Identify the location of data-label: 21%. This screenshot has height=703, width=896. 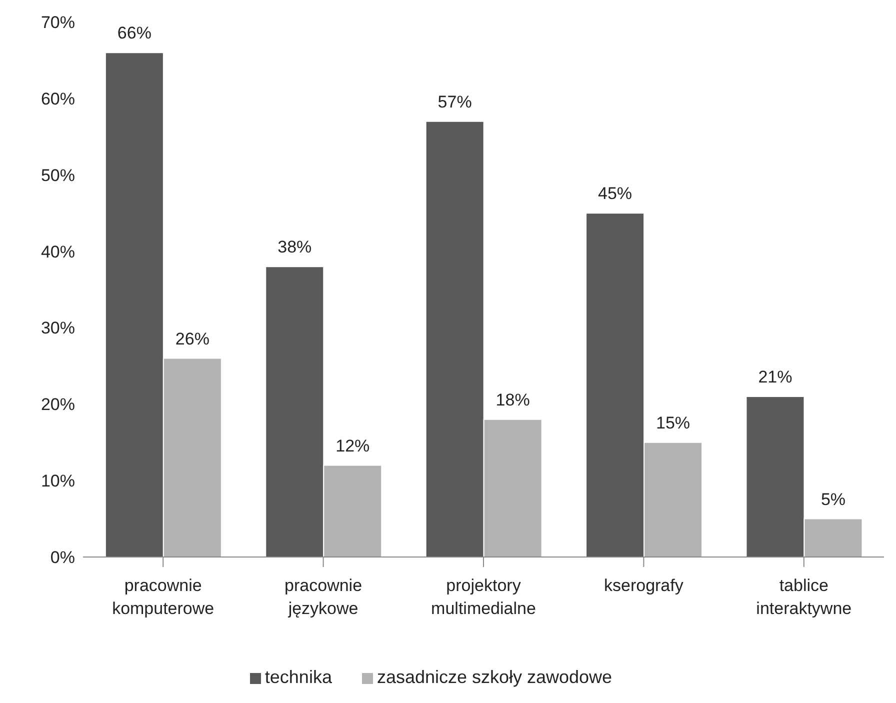
(775, 377).